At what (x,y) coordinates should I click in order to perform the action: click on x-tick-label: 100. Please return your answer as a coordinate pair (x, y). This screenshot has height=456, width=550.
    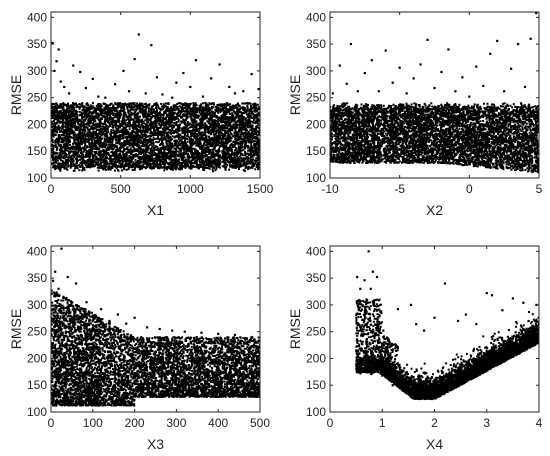
    Looking at the image, I should click on (93, 423).